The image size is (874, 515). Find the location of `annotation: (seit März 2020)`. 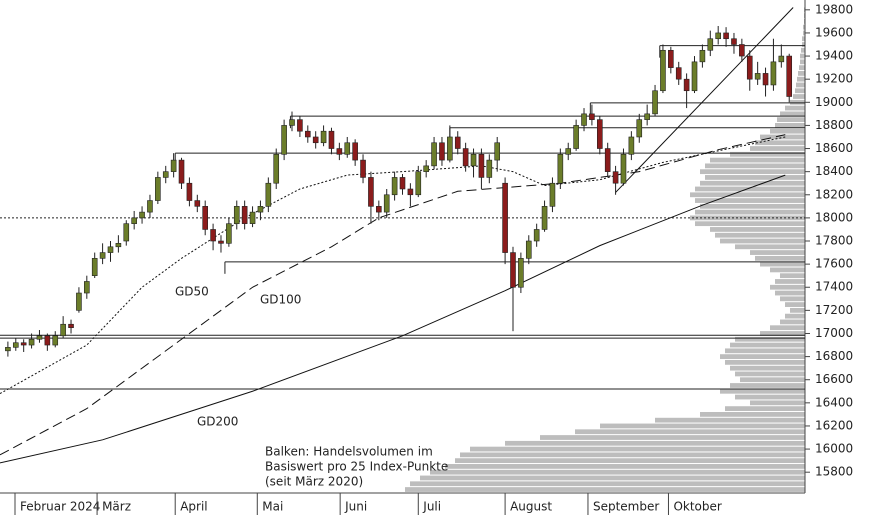

annotation: (seit März 2020) is located at coordinates (314, 482).